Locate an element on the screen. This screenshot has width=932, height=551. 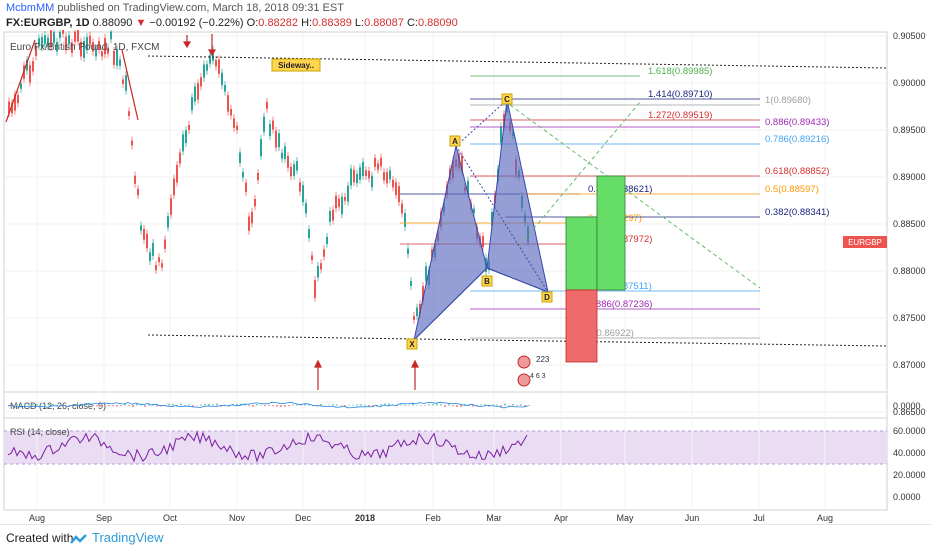
tradingview-logo-icon is located at coordinates (79, 541).